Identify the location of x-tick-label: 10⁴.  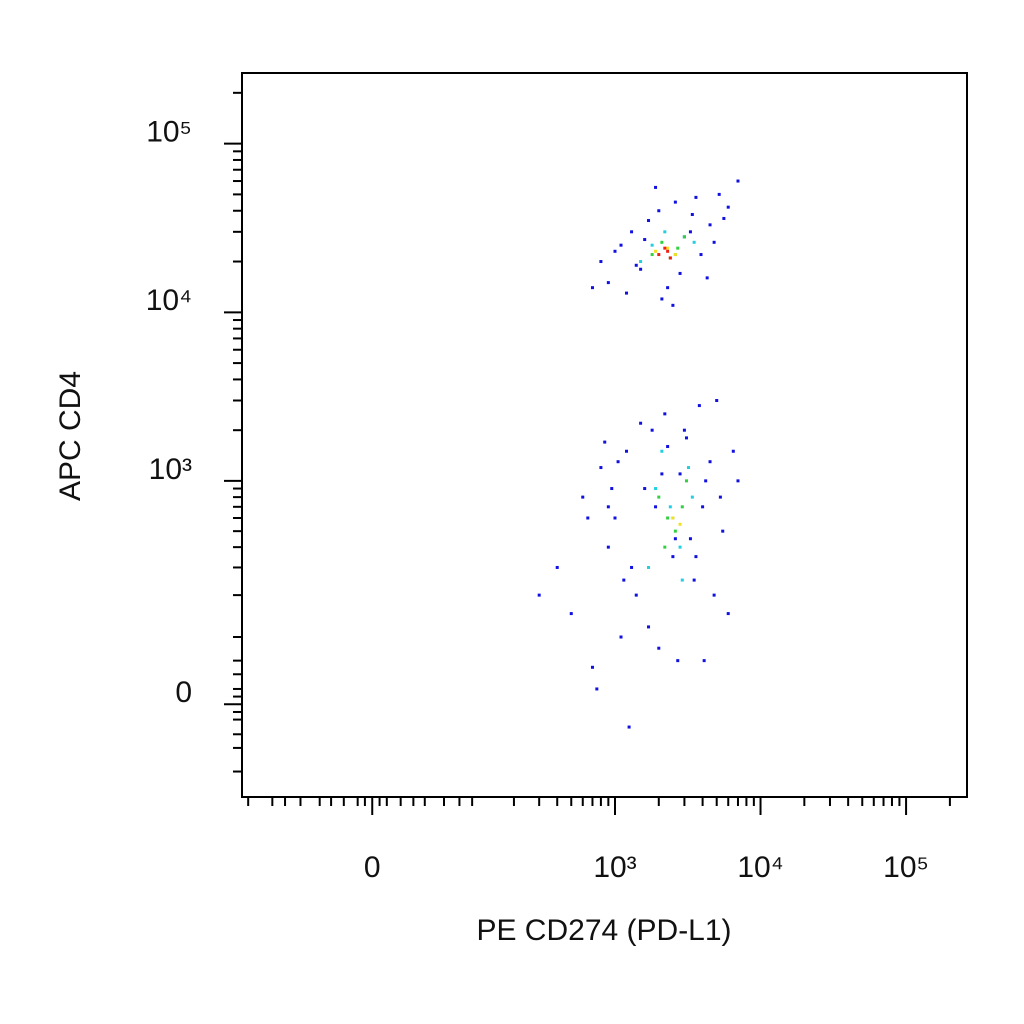
(760, 867).